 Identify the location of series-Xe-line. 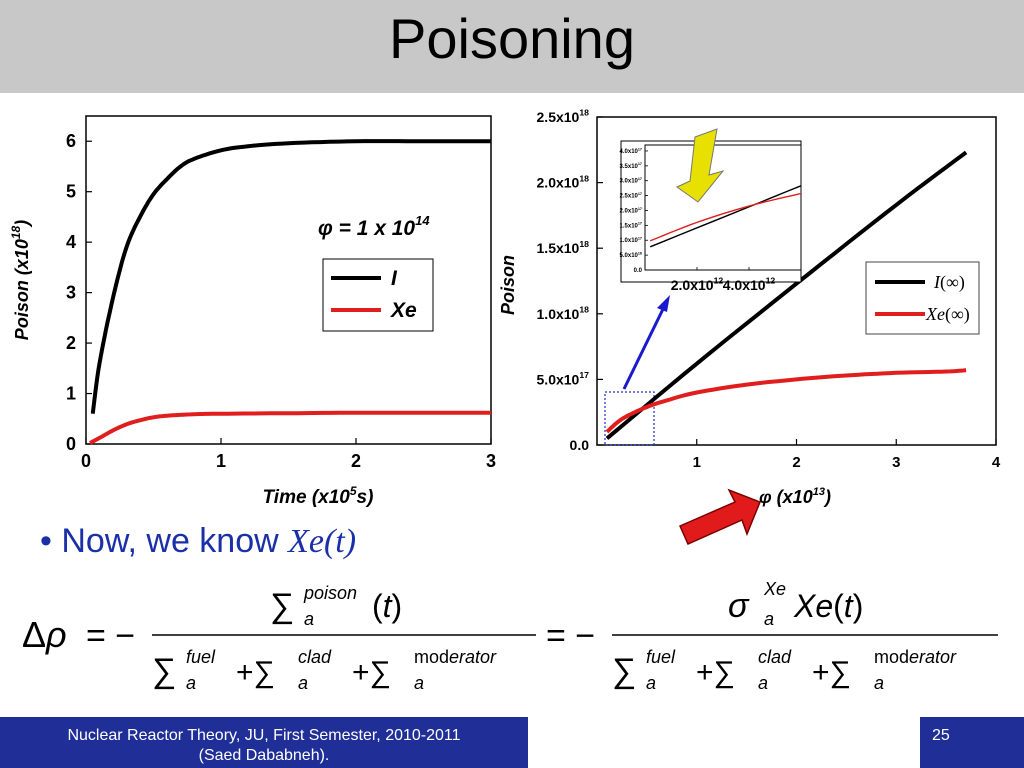
(289, 427).